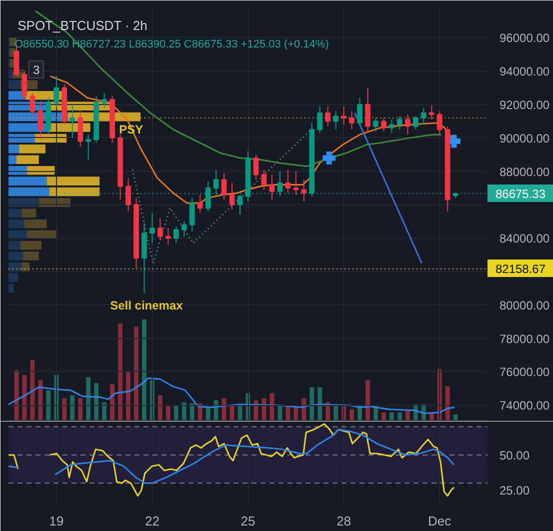 The width and height of the screenshot is (553, 531). Describe the element at coordinates (525, 305) in the screenshot. I see `y-tick-label: 80000.00` at that location.